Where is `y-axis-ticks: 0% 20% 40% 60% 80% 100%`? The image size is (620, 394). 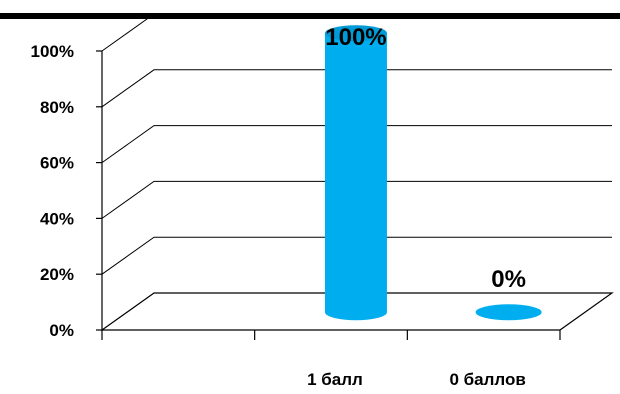 y-axis-ticks: 0% 20% 40% 60% 80% 100% is located at coordinates (66, 191).